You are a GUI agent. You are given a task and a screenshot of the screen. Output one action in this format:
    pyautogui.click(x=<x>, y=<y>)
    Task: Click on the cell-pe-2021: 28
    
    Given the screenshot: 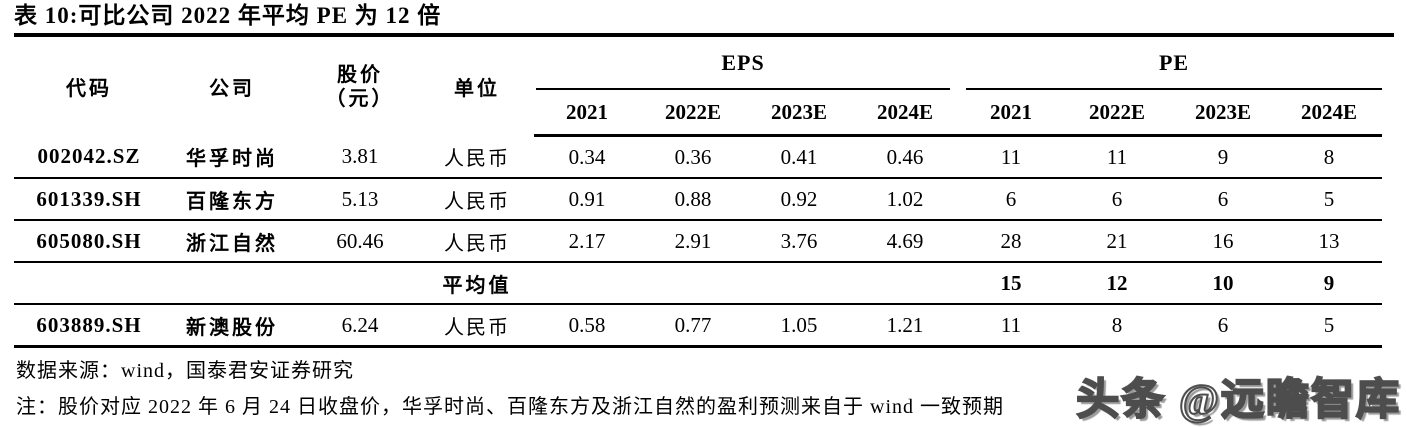 What is the action you would take?
    pyautogui.click(x=1011, y=241)
    